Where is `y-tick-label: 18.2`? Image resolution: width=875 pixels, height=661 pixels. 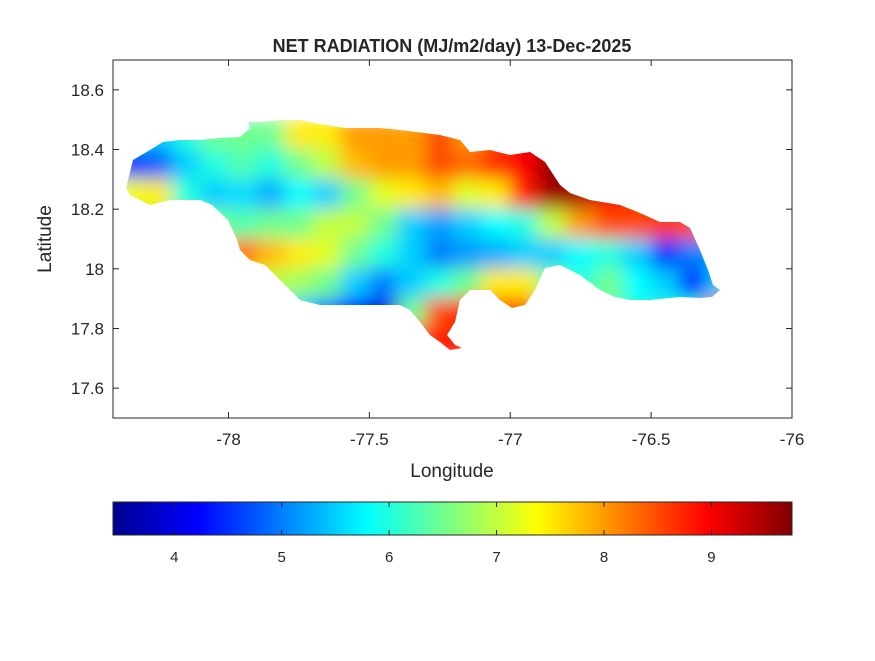
y-tick-label: 18.2 is located at coordinates (87, 209).